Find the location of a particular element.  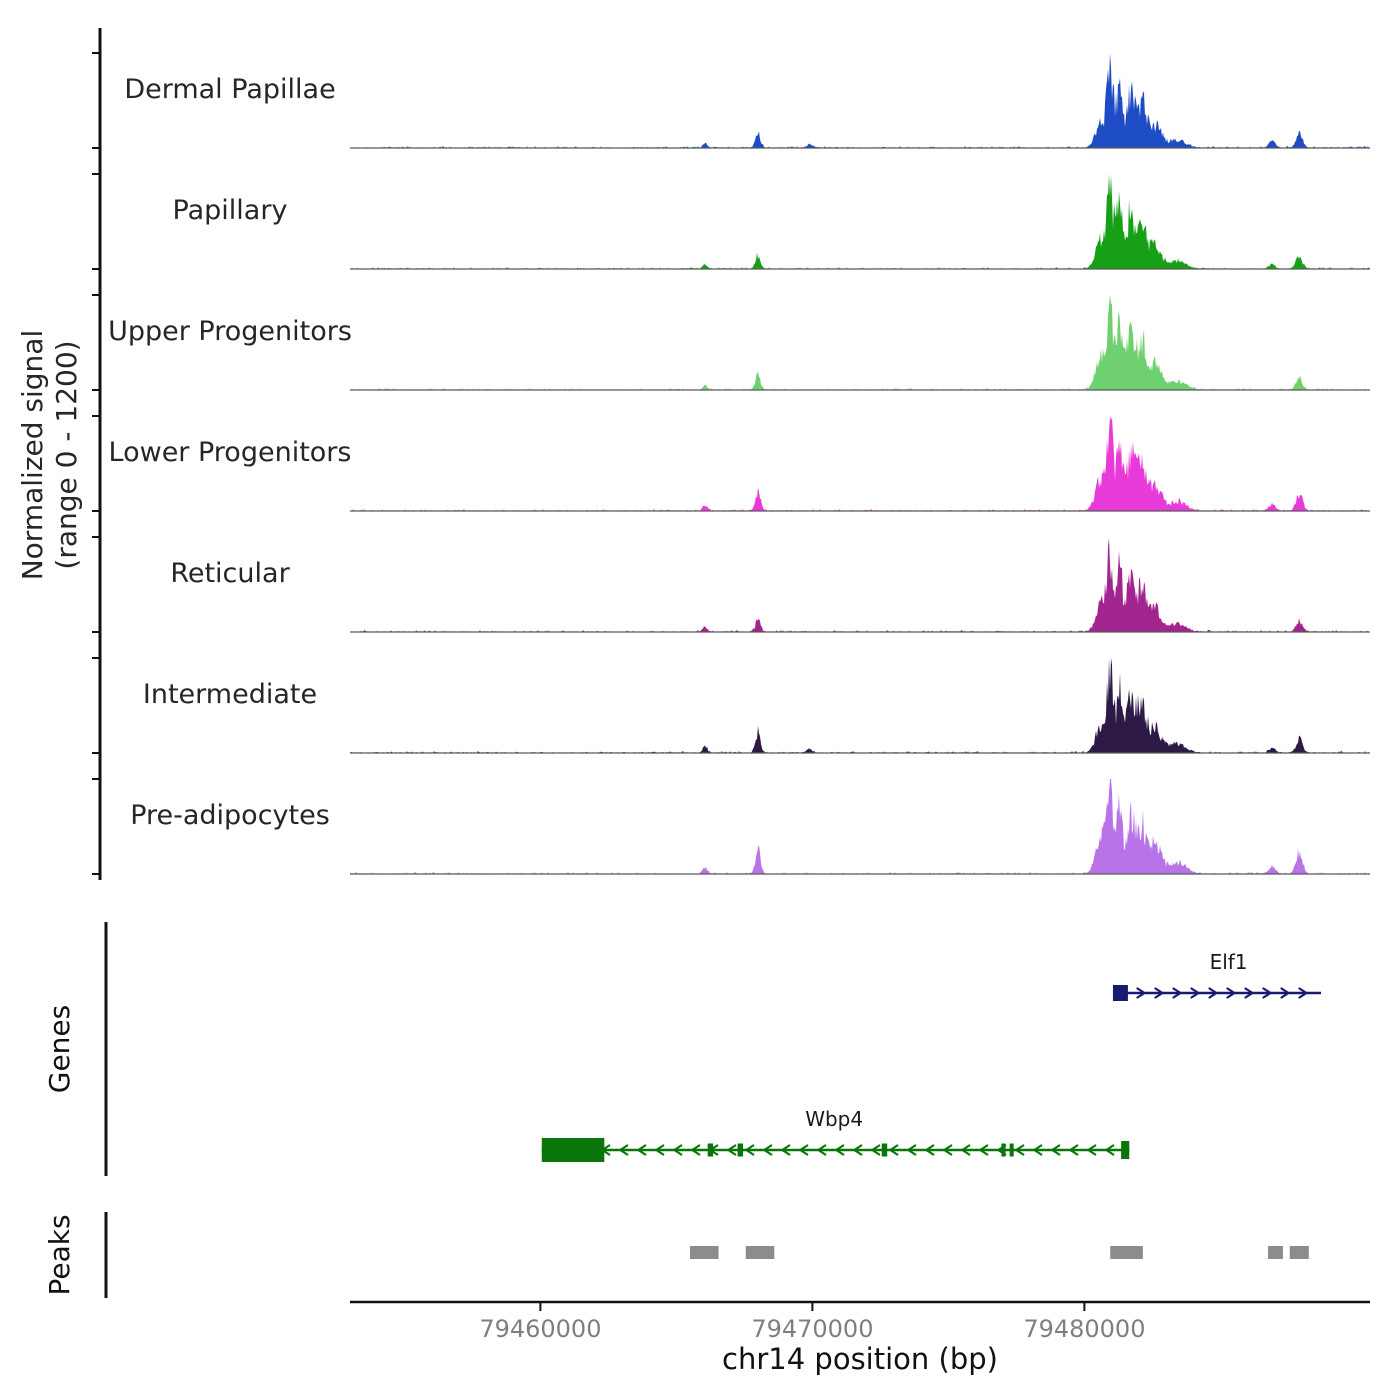

track-label: Intermediate is located at coordinates (230, 694).